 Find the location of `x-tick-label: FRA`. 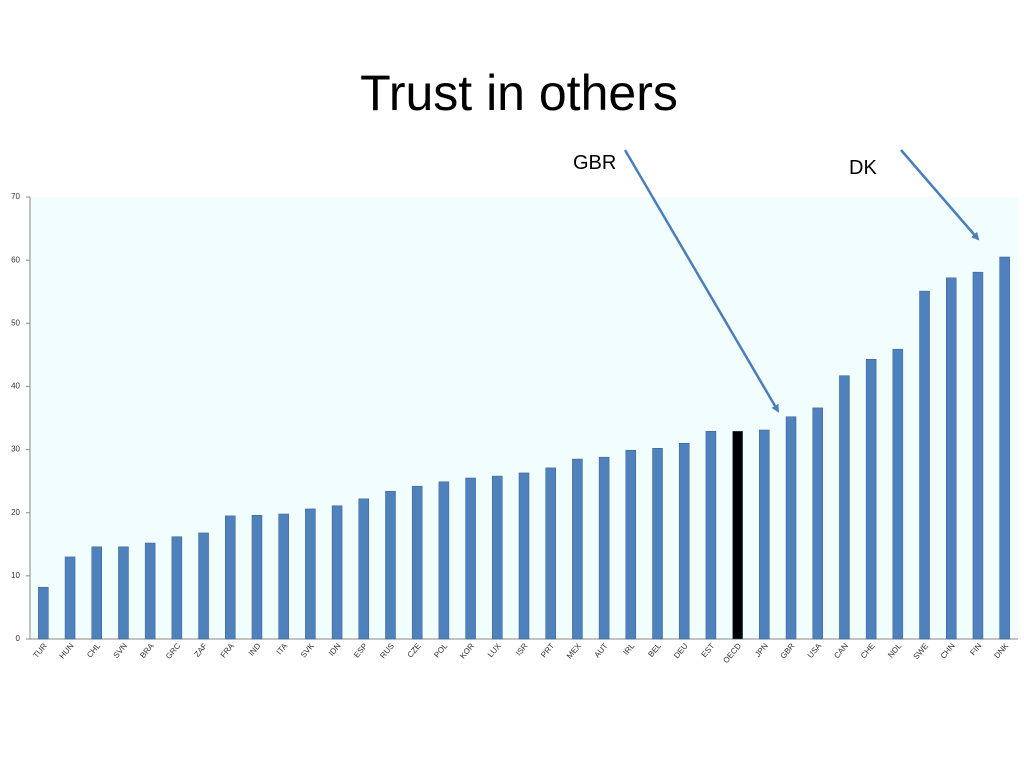

x-tick-label: FRA is located at coordinates (228, 650).